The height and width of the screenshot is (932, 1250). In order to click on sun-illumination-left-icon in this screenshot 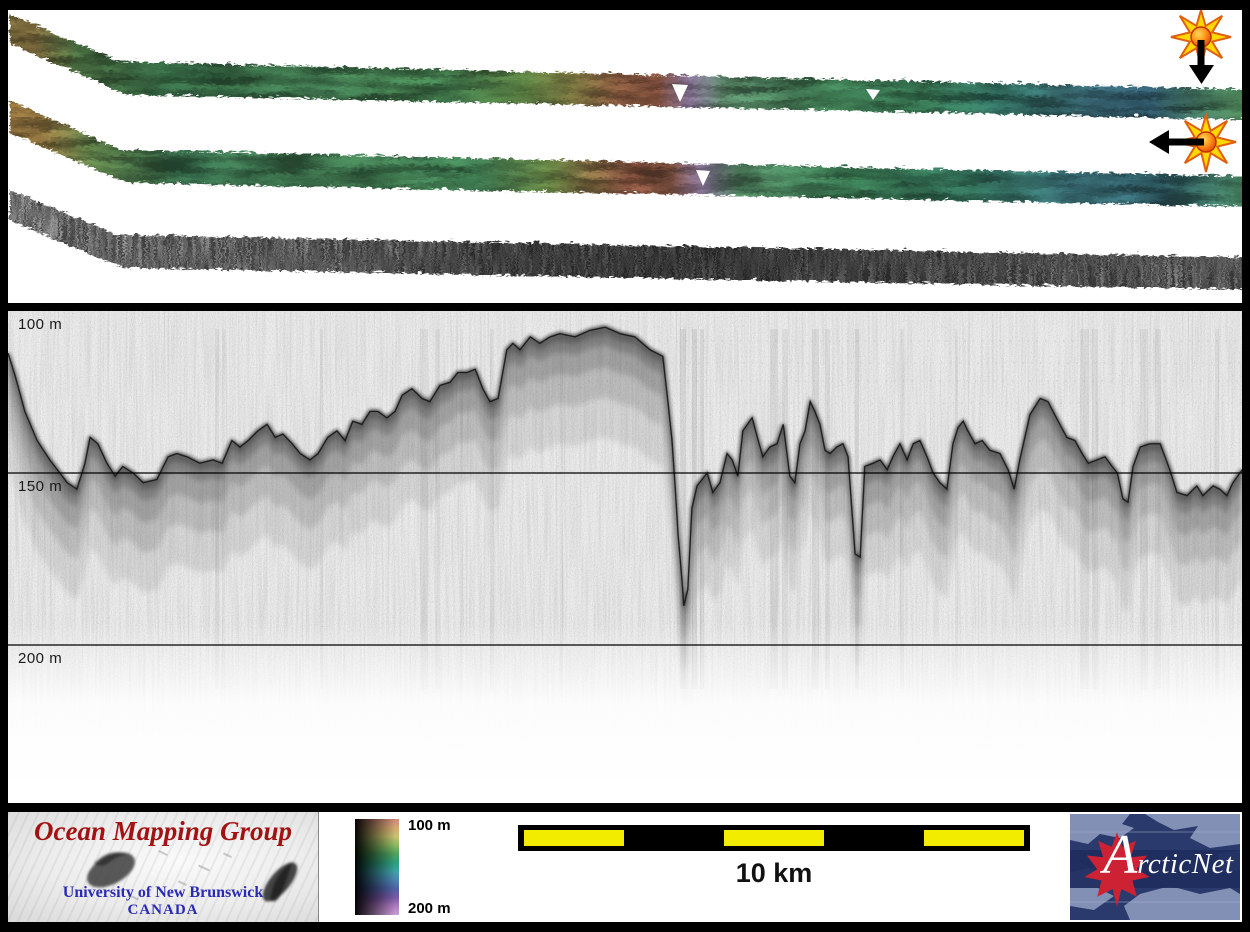, I will do `click(1193, 142)`.